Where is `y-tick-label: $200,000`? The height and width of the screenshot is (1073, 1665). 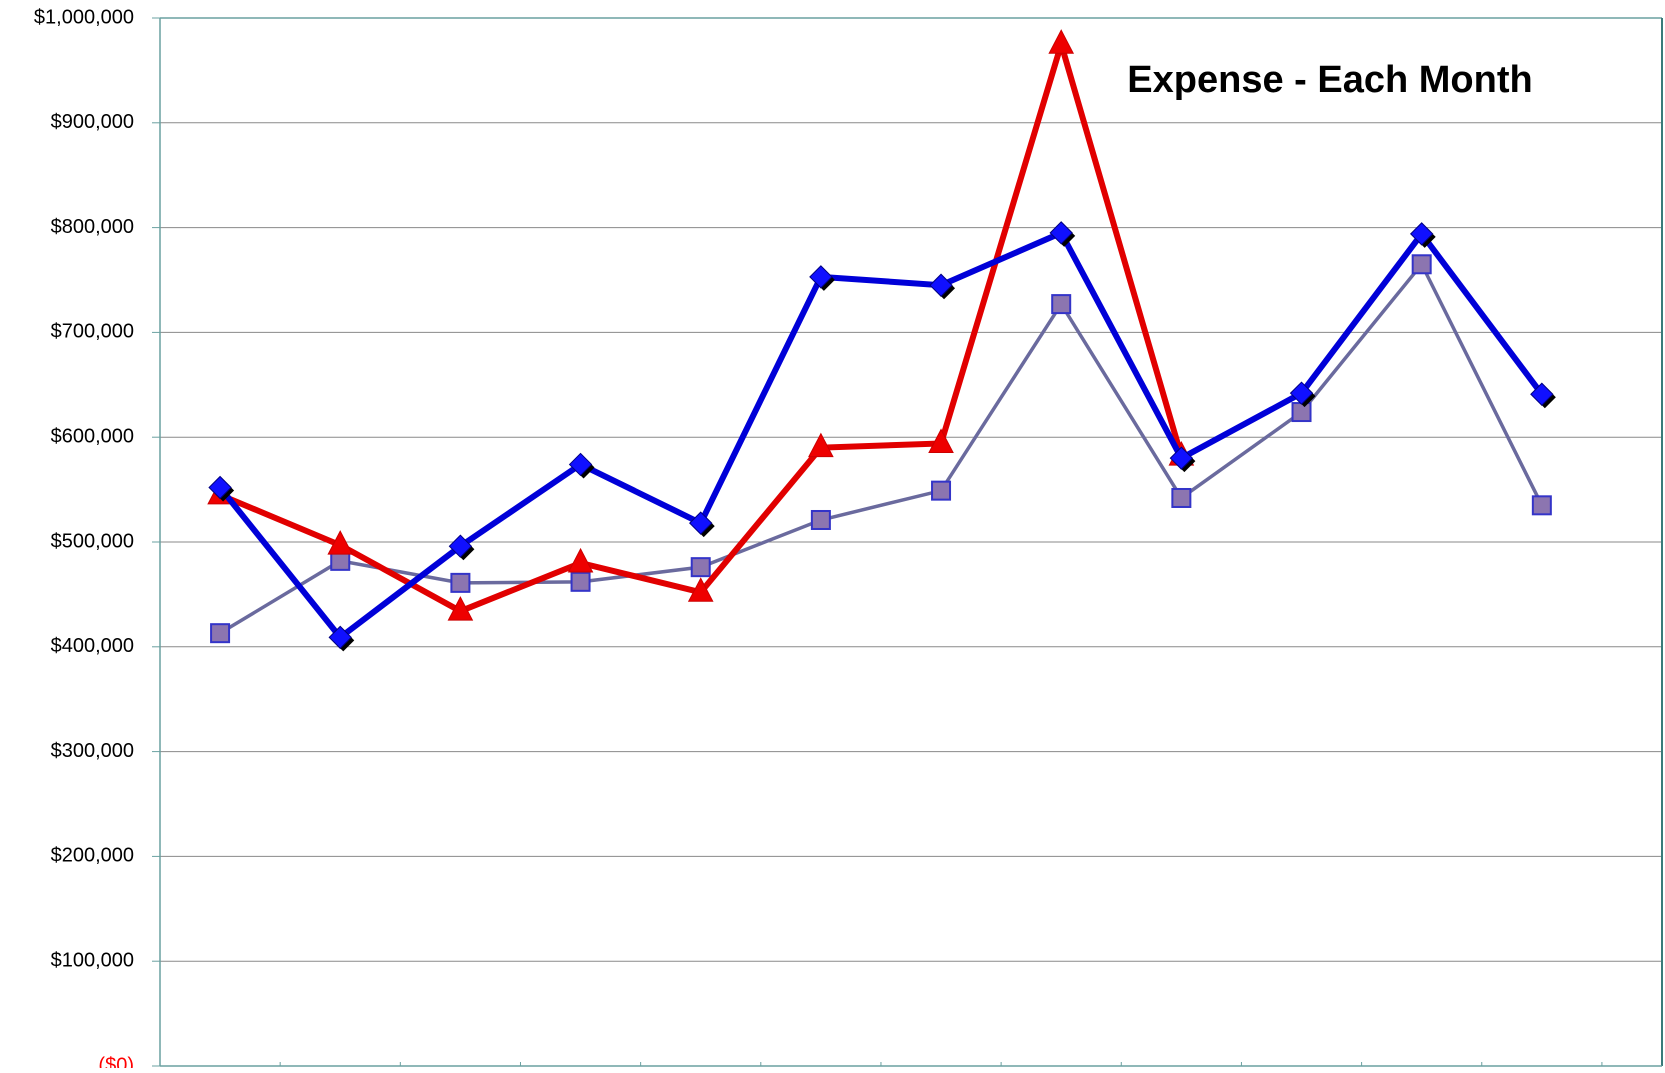 y-tick-label: $200,000 is located at coordinates (92, 856).